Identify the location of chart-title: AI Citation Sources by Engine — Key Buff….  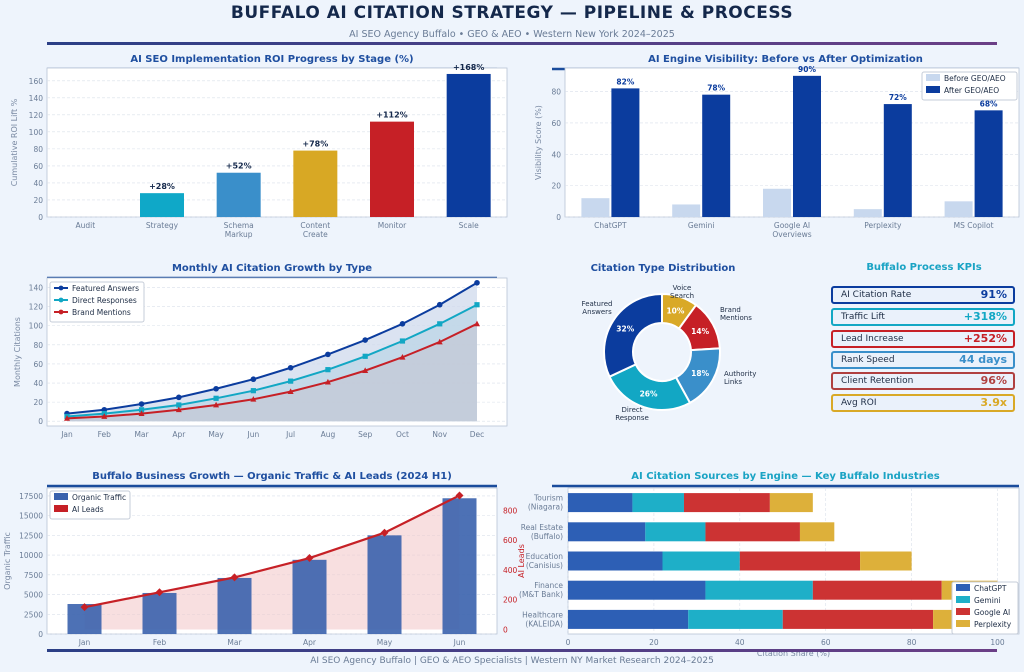
(785, 476).